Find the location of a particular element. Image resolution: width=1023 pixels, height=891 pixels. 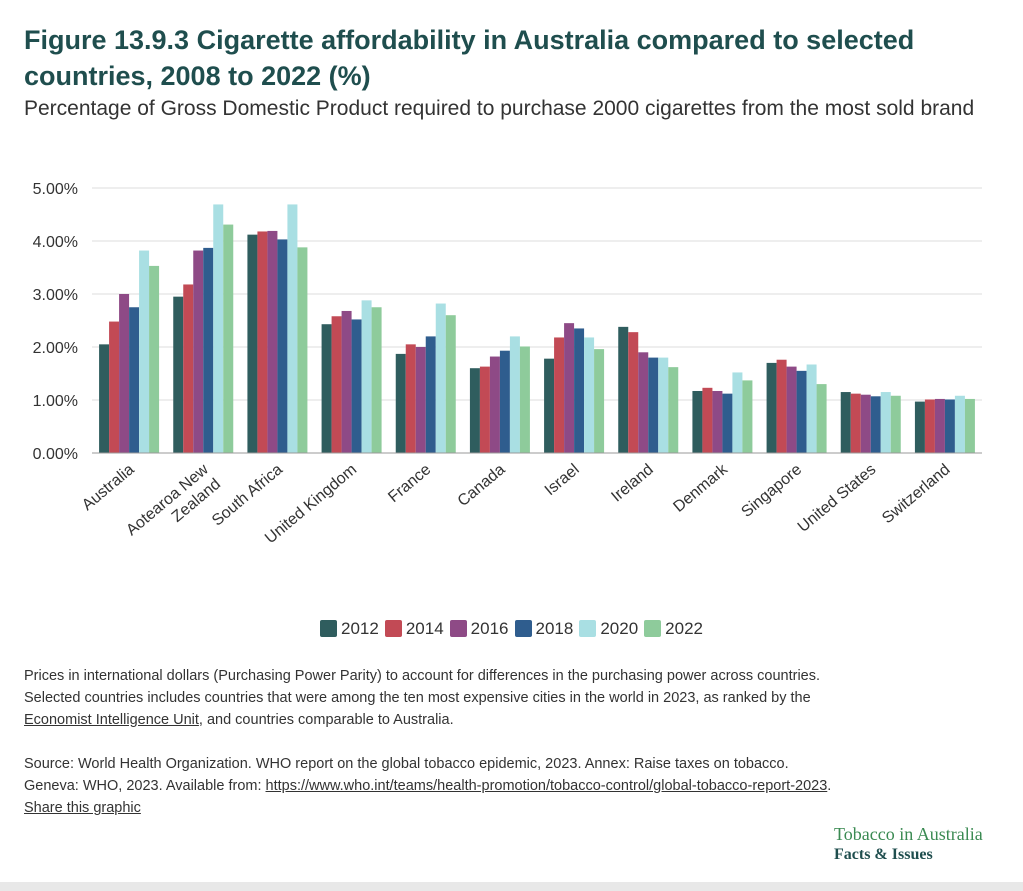

legend-label: 2014 is located at coordinates (424, 628).